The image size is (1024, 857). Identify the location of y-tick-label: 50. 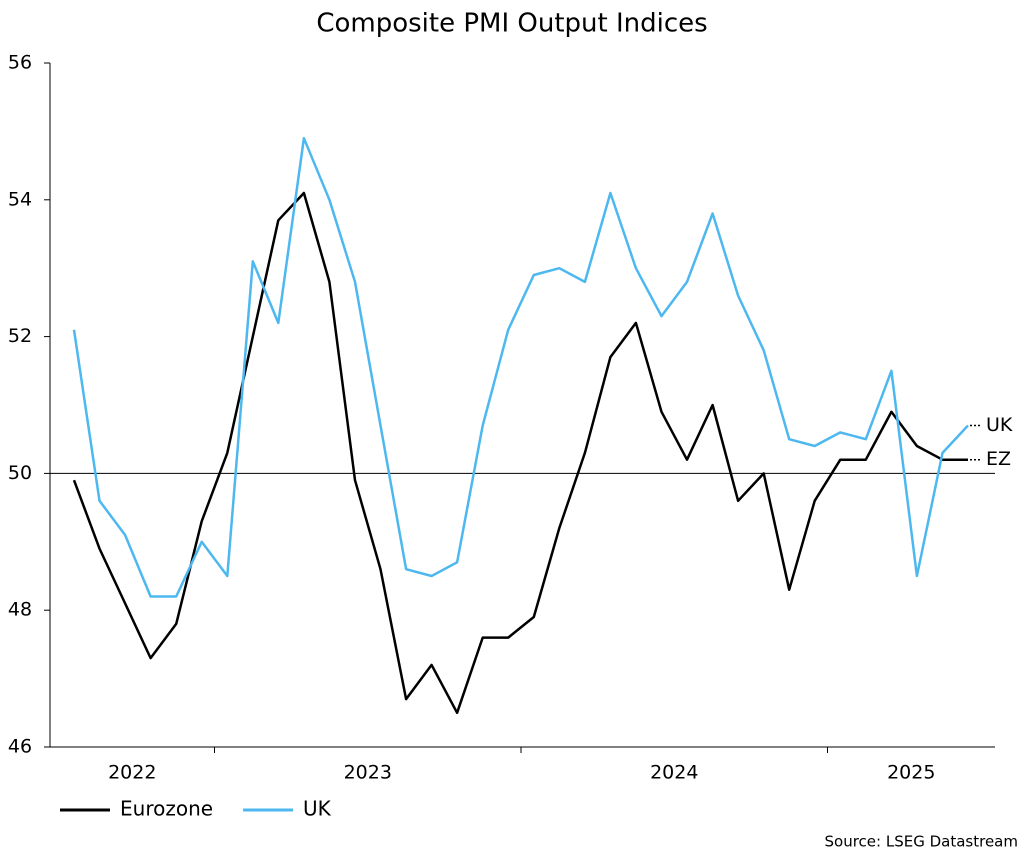
(20, 473).